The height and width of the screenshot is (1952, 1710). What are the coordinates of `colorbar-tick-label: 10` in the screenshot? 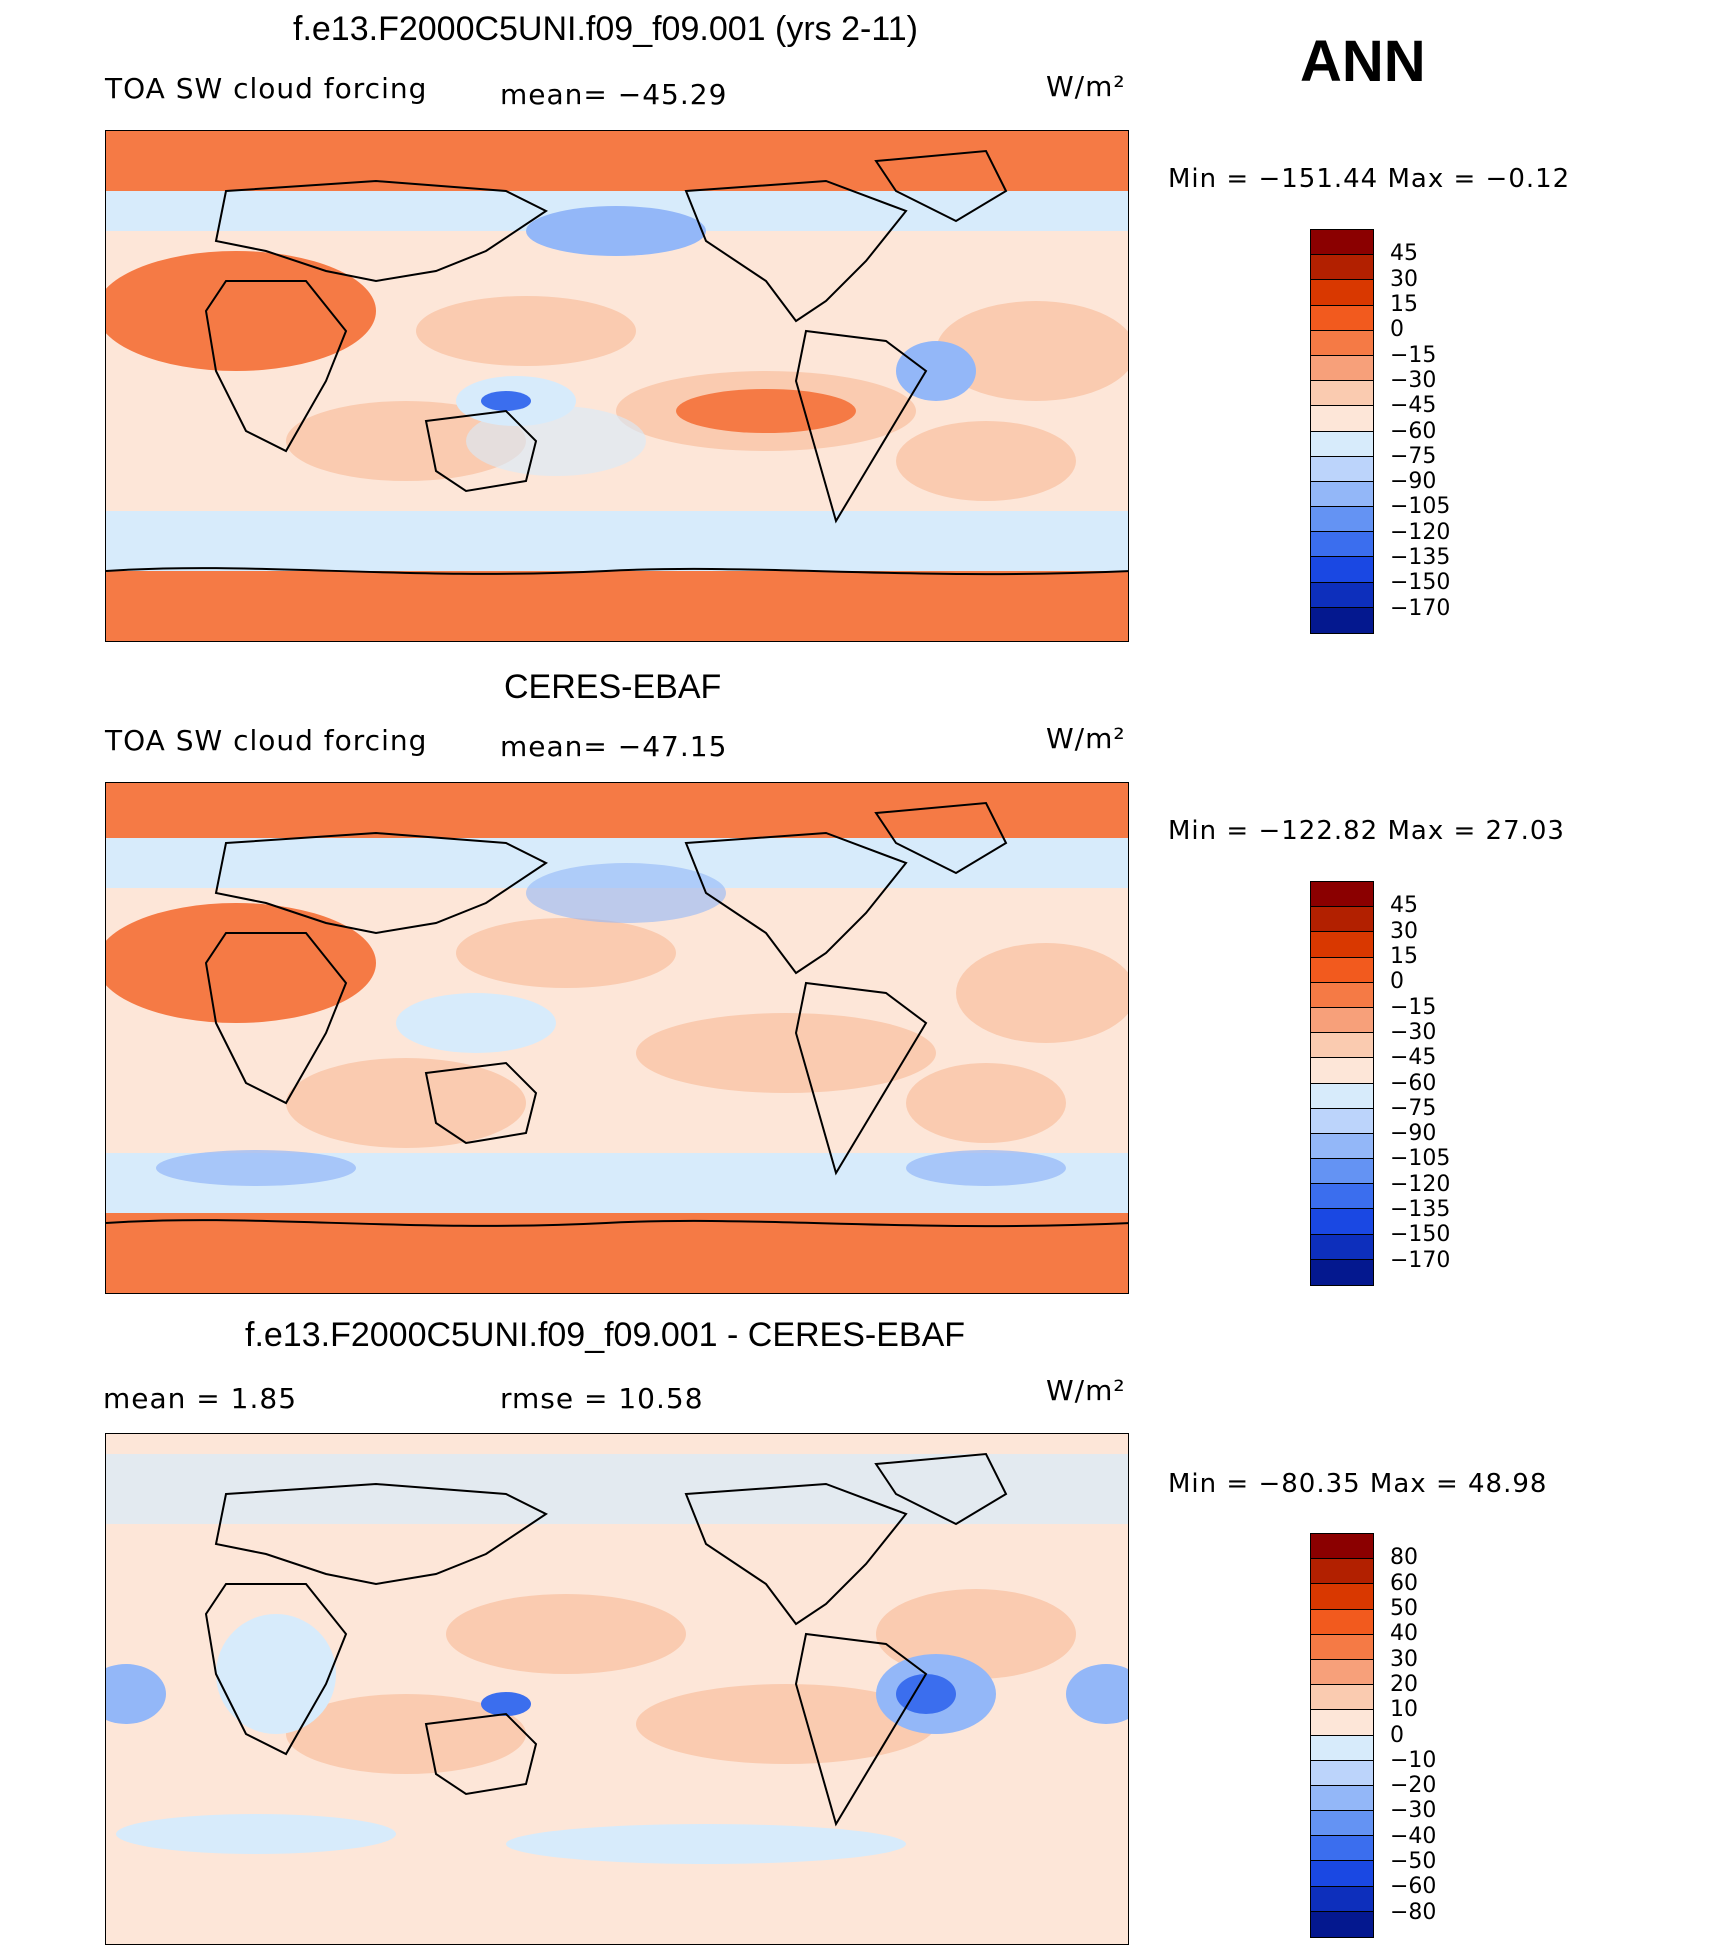 It's located at (1404, 1710).